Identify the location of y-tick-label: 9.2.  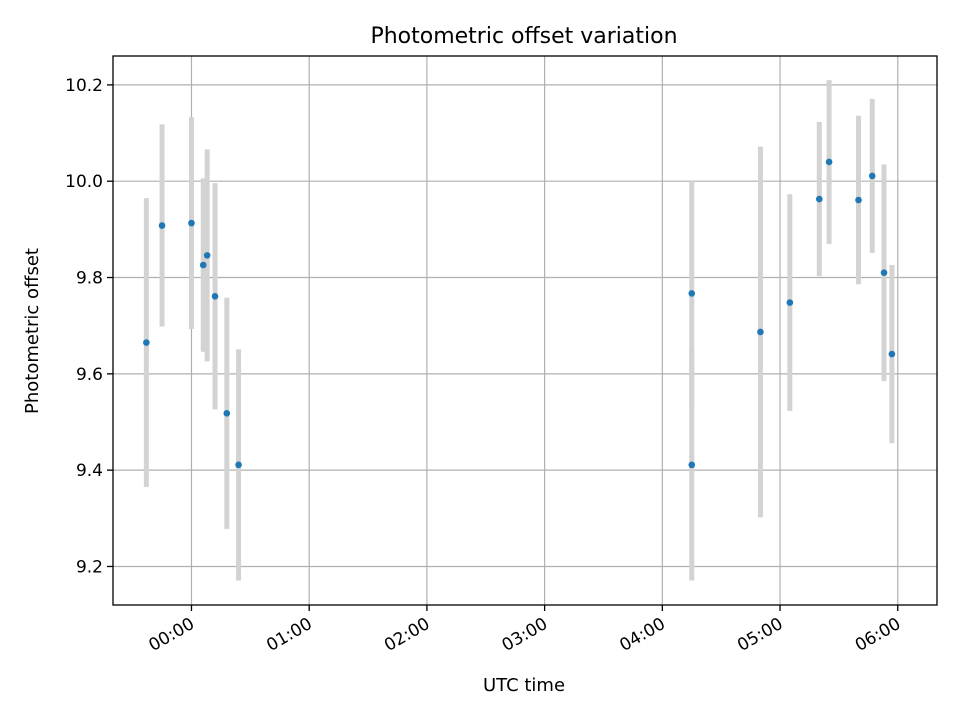
(89, 567).